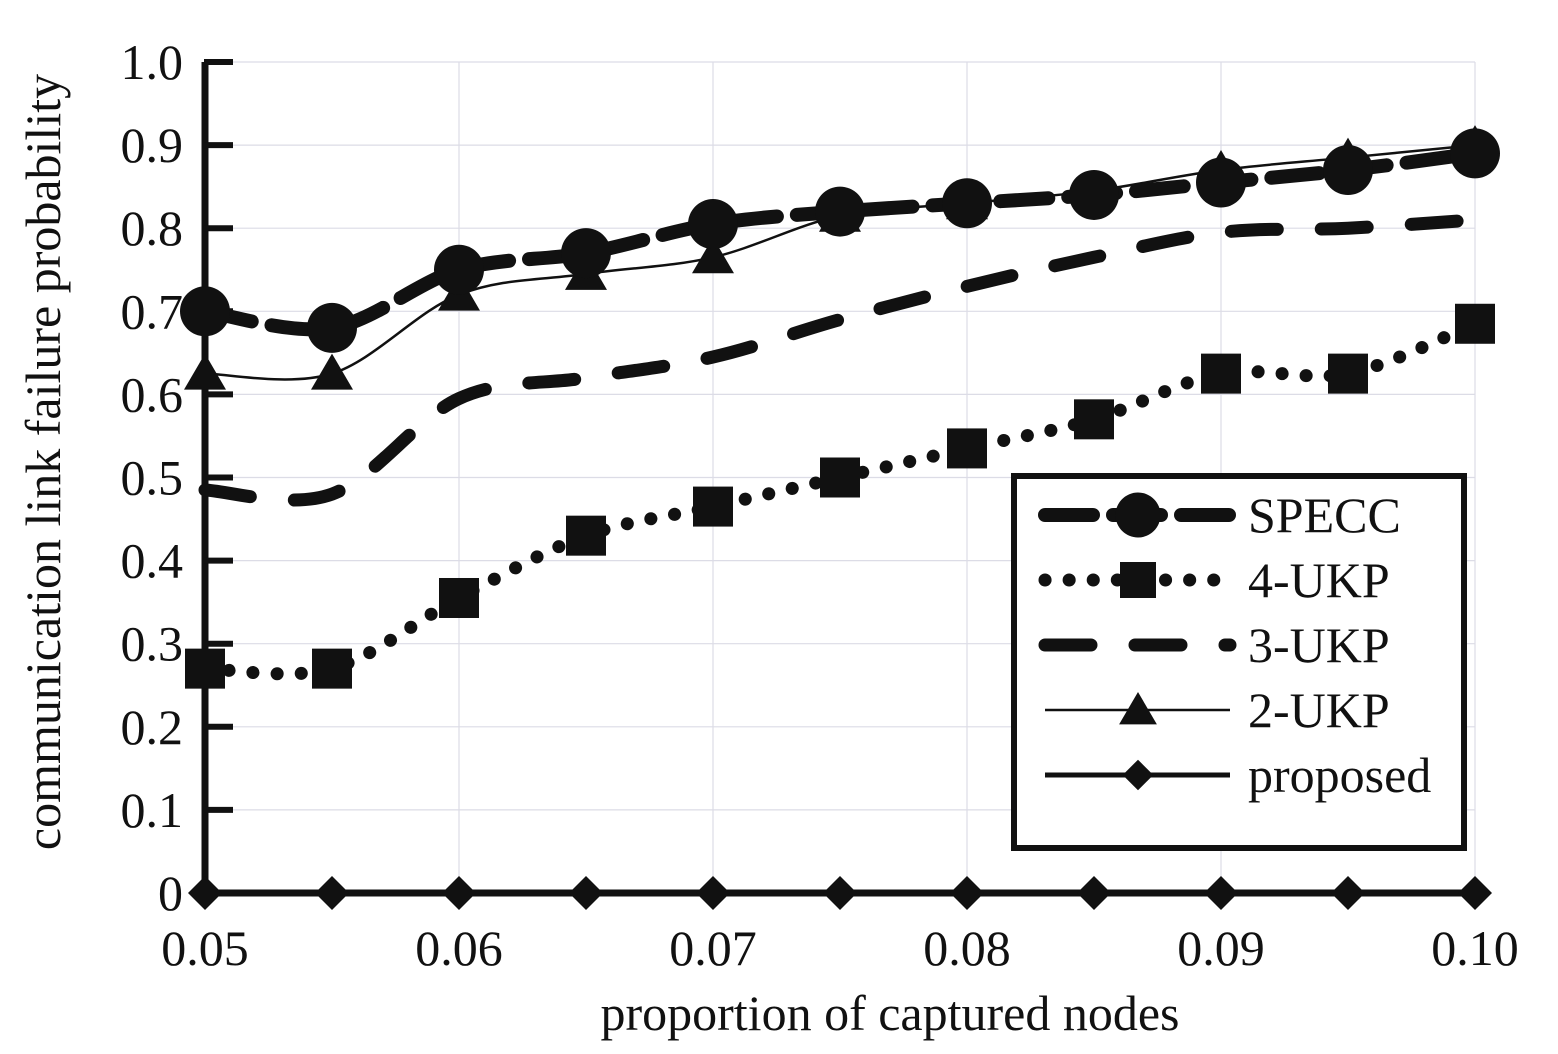  Describe the element at coordinates (459, 948) in the screenshot. I see `x-tick-label-1: 0.06` at that location.